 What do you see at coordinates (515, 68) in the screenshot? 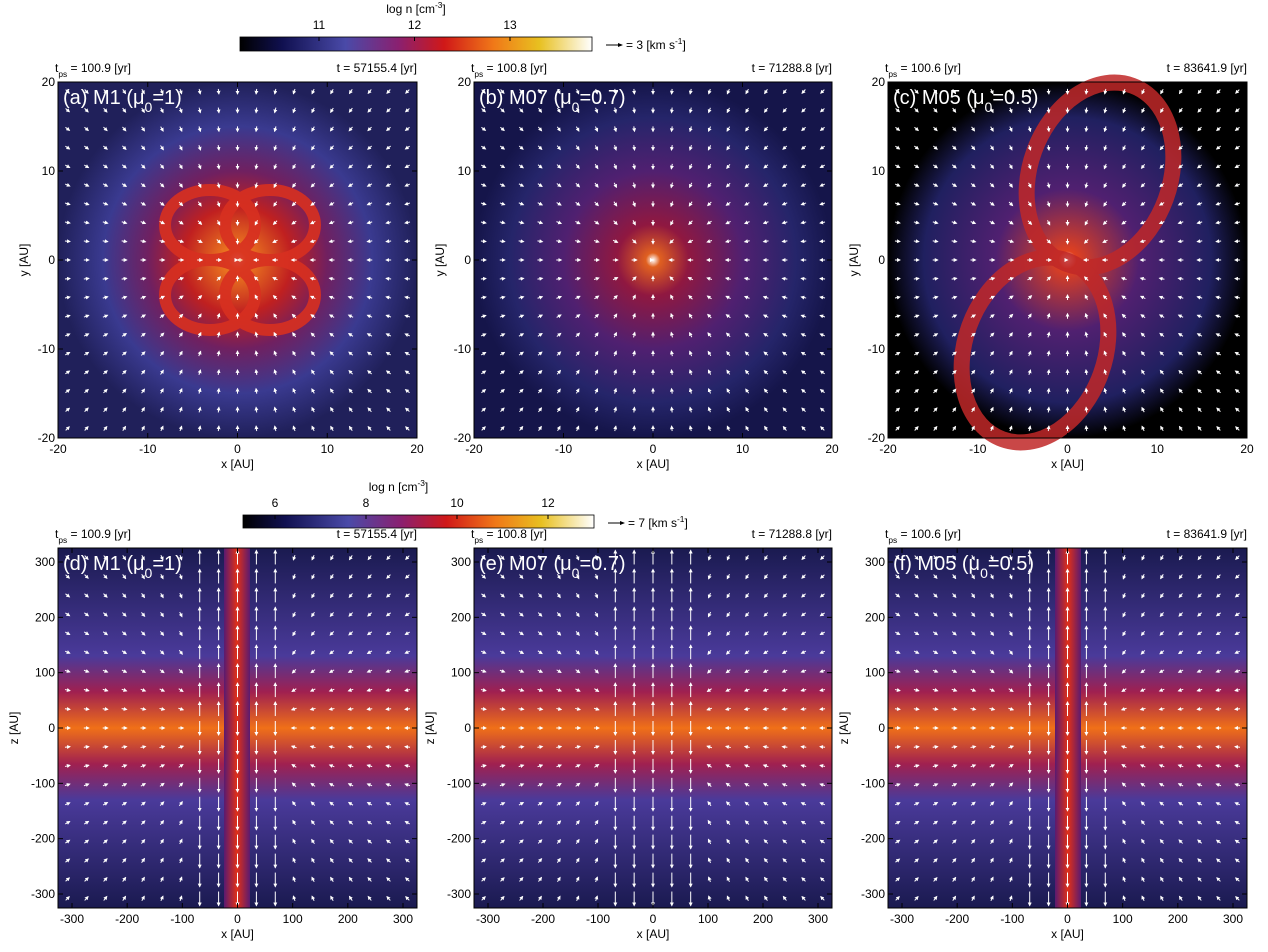
I see `time-since-protostar-part: = 100.8 [yr]` at bounding box center [515, 68].